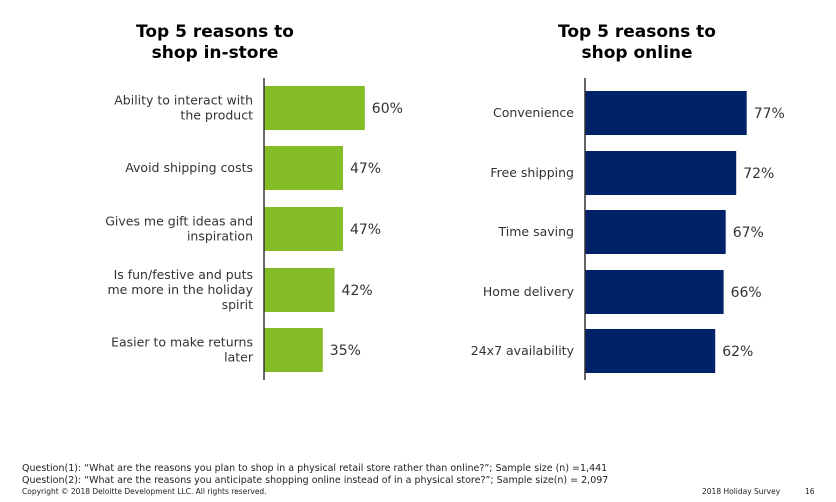  What do you see at coordinates (182, 350) in the screenshot?
I see `category-label: Easier to make returns later` at bounding box center [182, 350].